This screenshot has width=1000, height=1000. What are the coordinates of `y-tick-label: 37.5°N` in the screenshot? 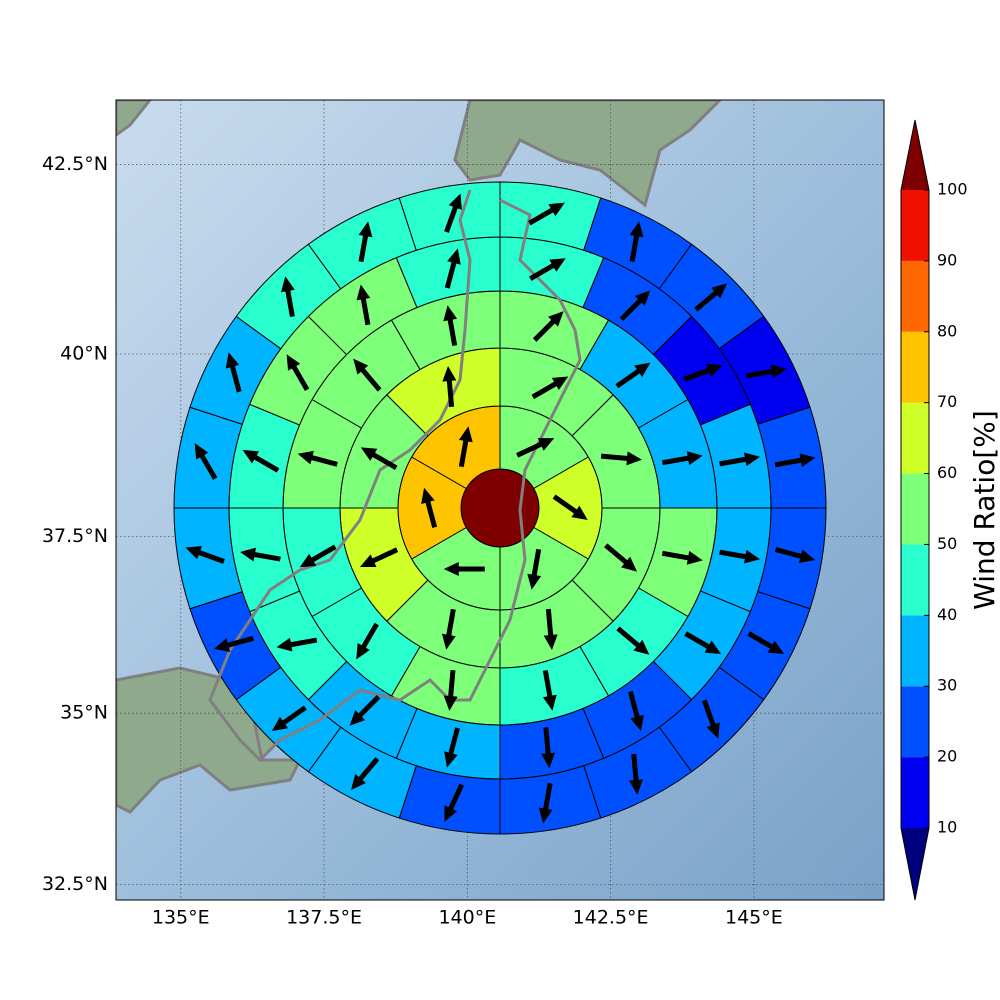 It's located at (75, 536).